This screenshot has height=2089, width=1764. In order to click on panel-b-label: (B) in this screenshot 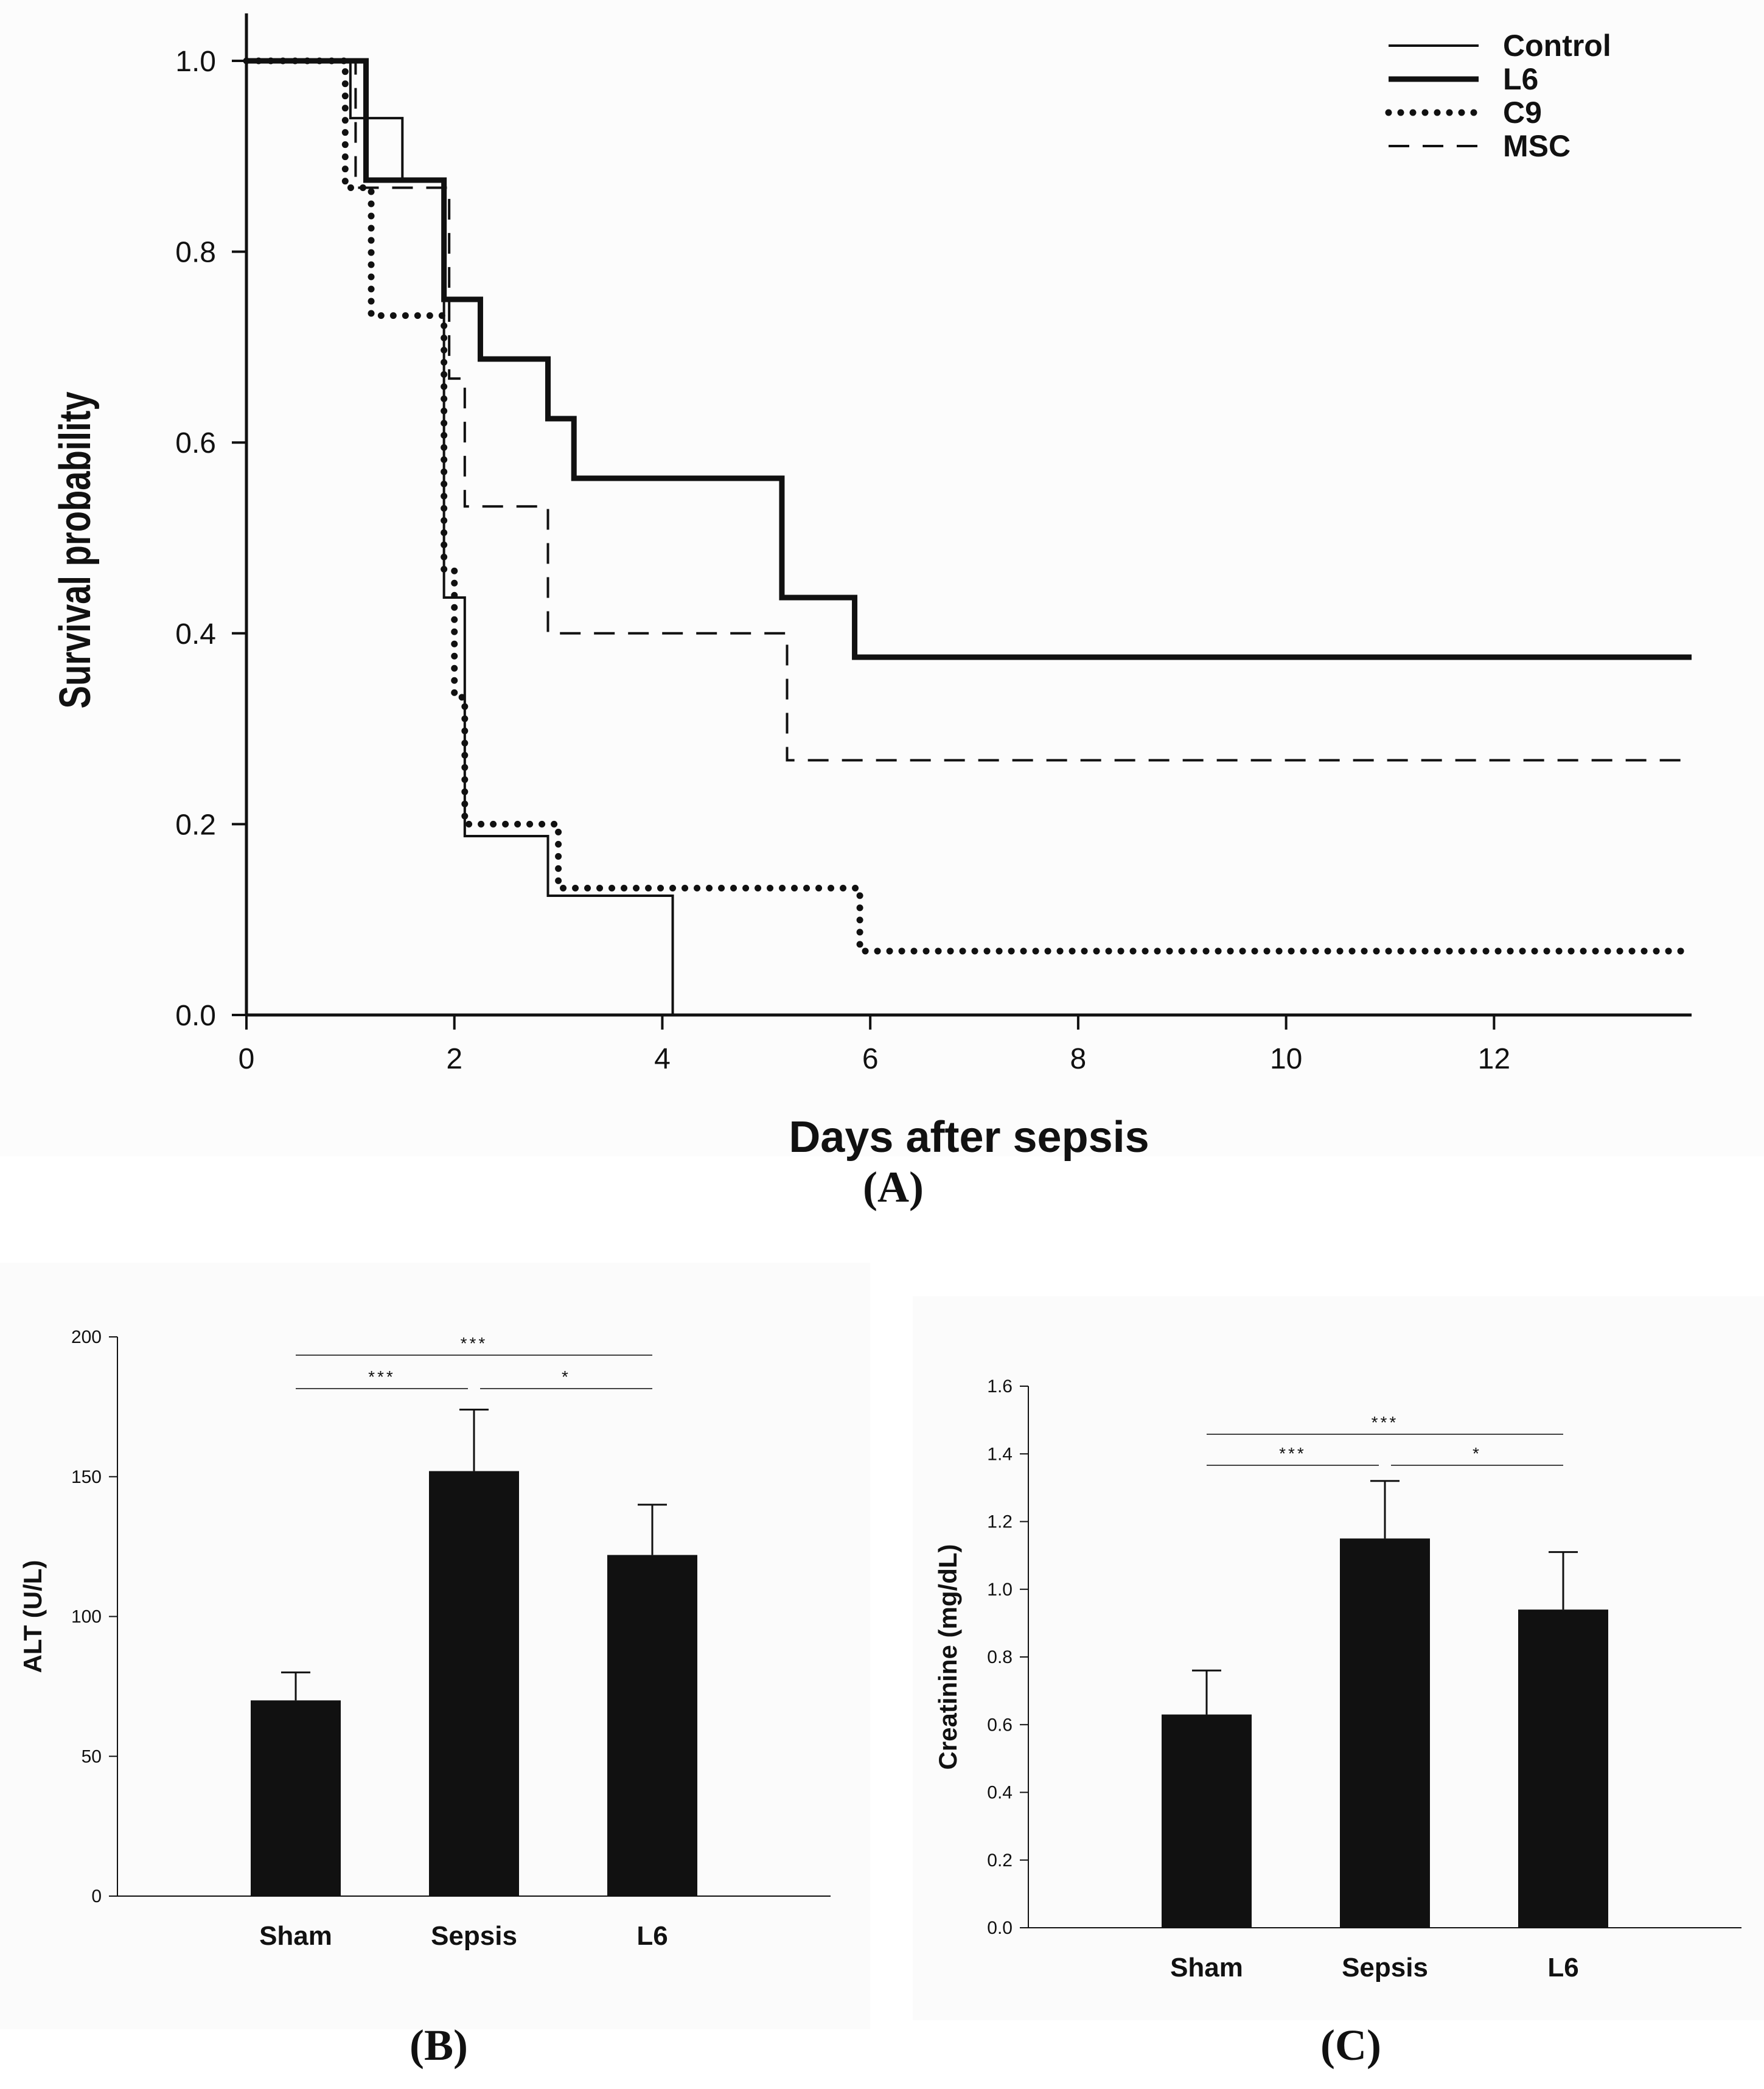, I will do `click(439, 2046)`.